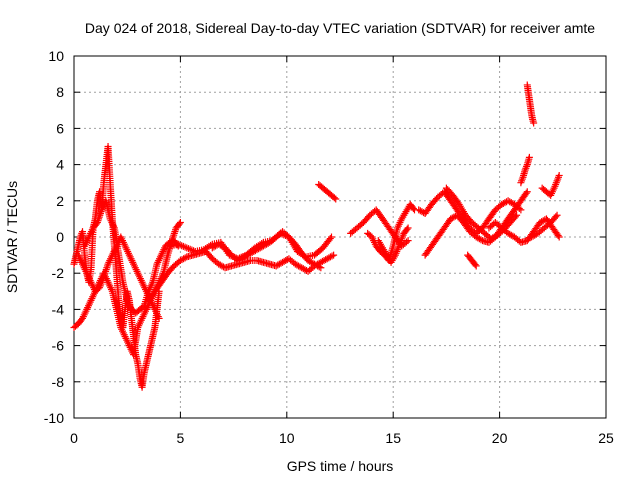 The width and height of the screenshot is (640, 480). Describe the element at coordinates (60, 201) in the screenshot. I see `y-tick-label: 2` at that location.